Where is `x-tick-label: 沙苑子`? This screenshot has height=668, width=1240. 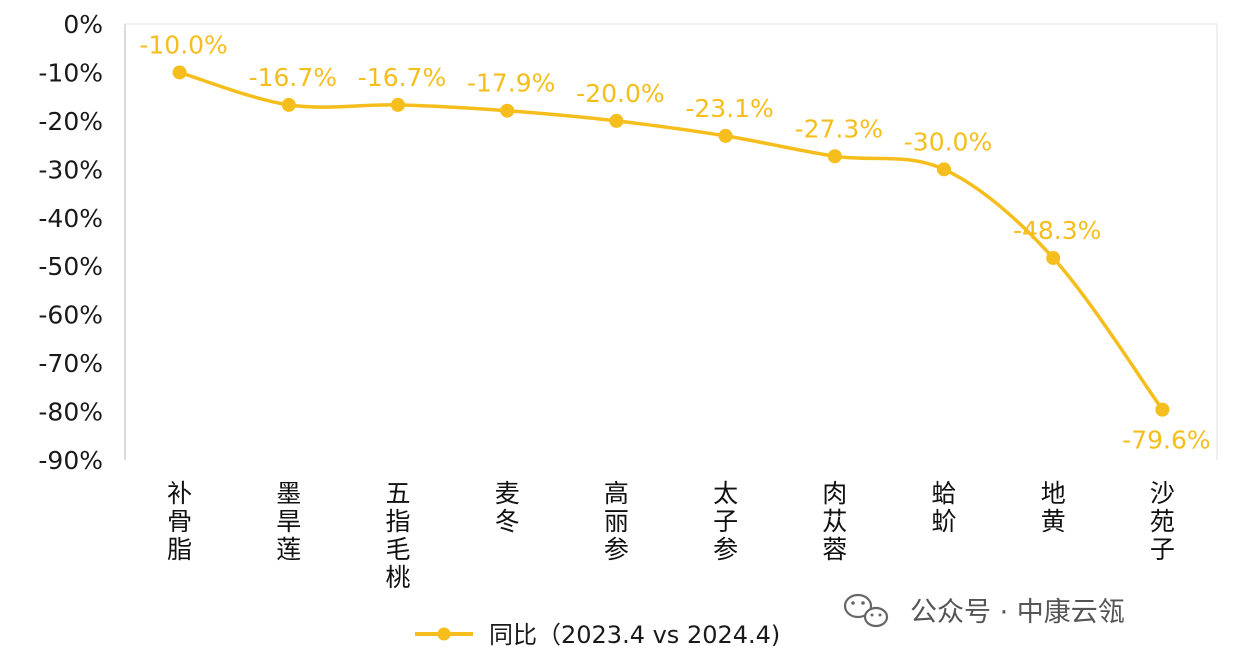
x-tick-label: 沙苑子 is located at coordinates (1162, 521).